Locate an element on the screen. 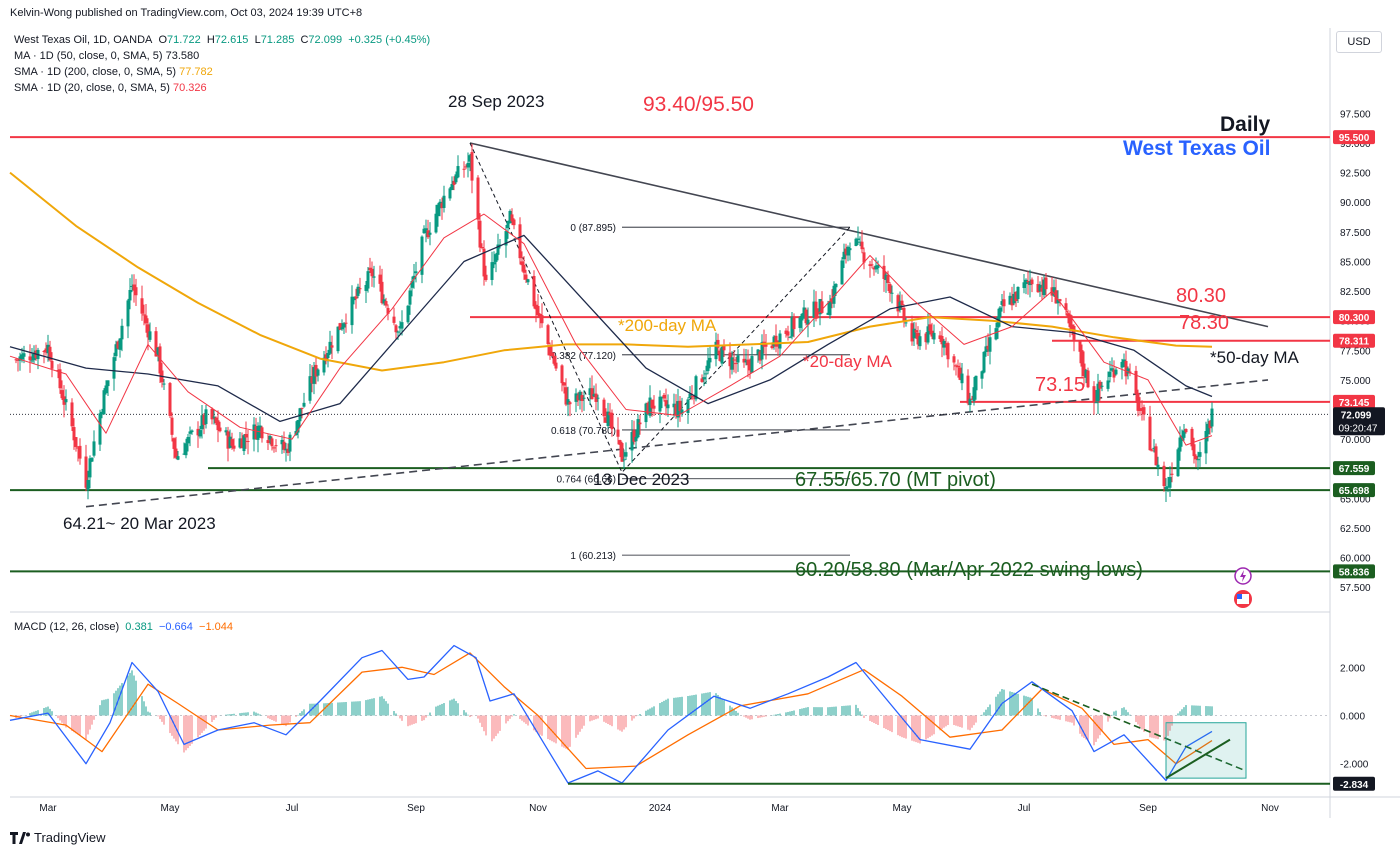 The image size is (1400, 855). lightning-glyph is located at coordinates (1243, 576).